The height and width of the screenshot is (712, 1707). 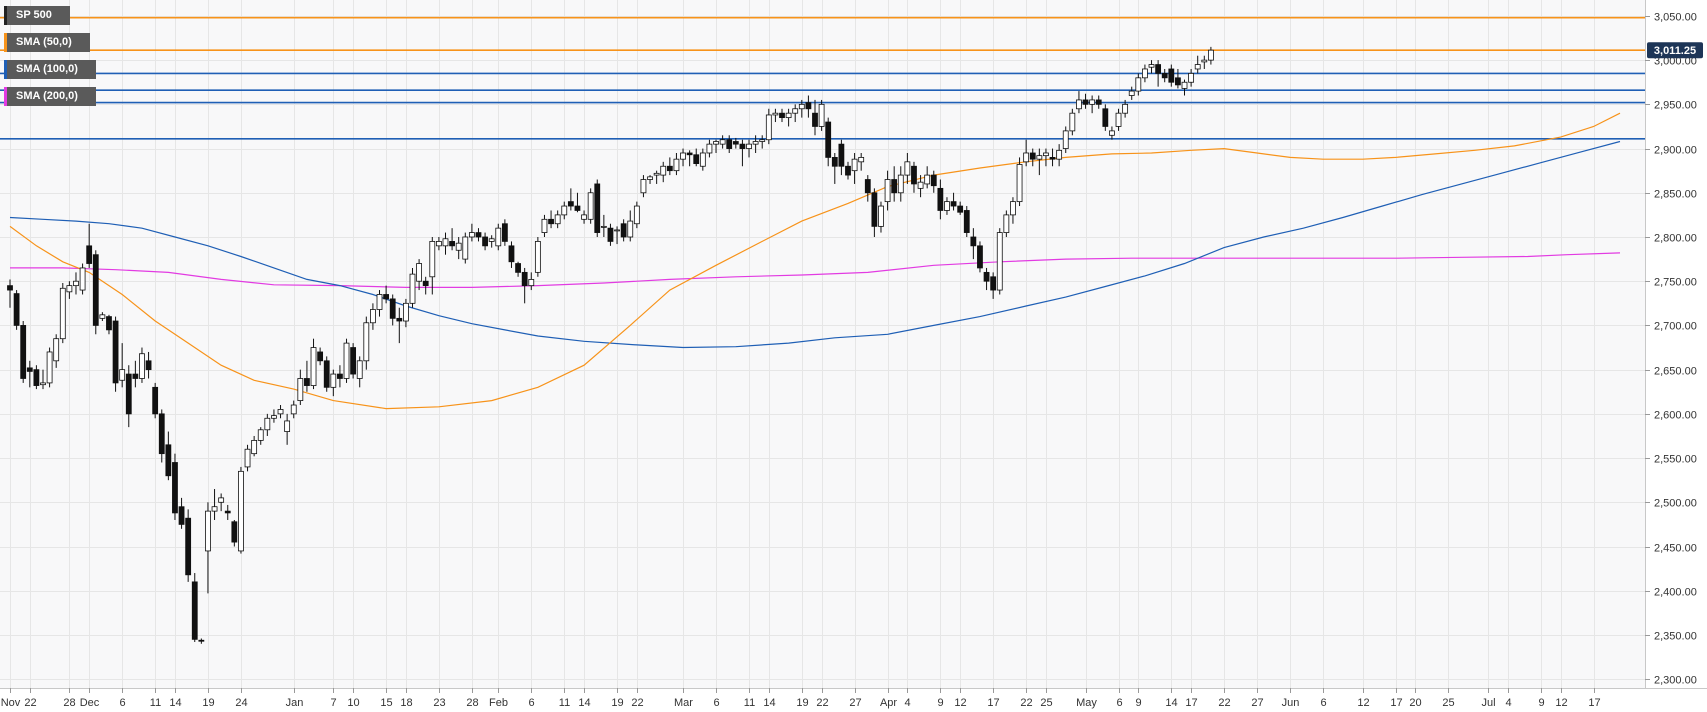 I want to click on x-tick-label: 9, so click(x=940, y=703).